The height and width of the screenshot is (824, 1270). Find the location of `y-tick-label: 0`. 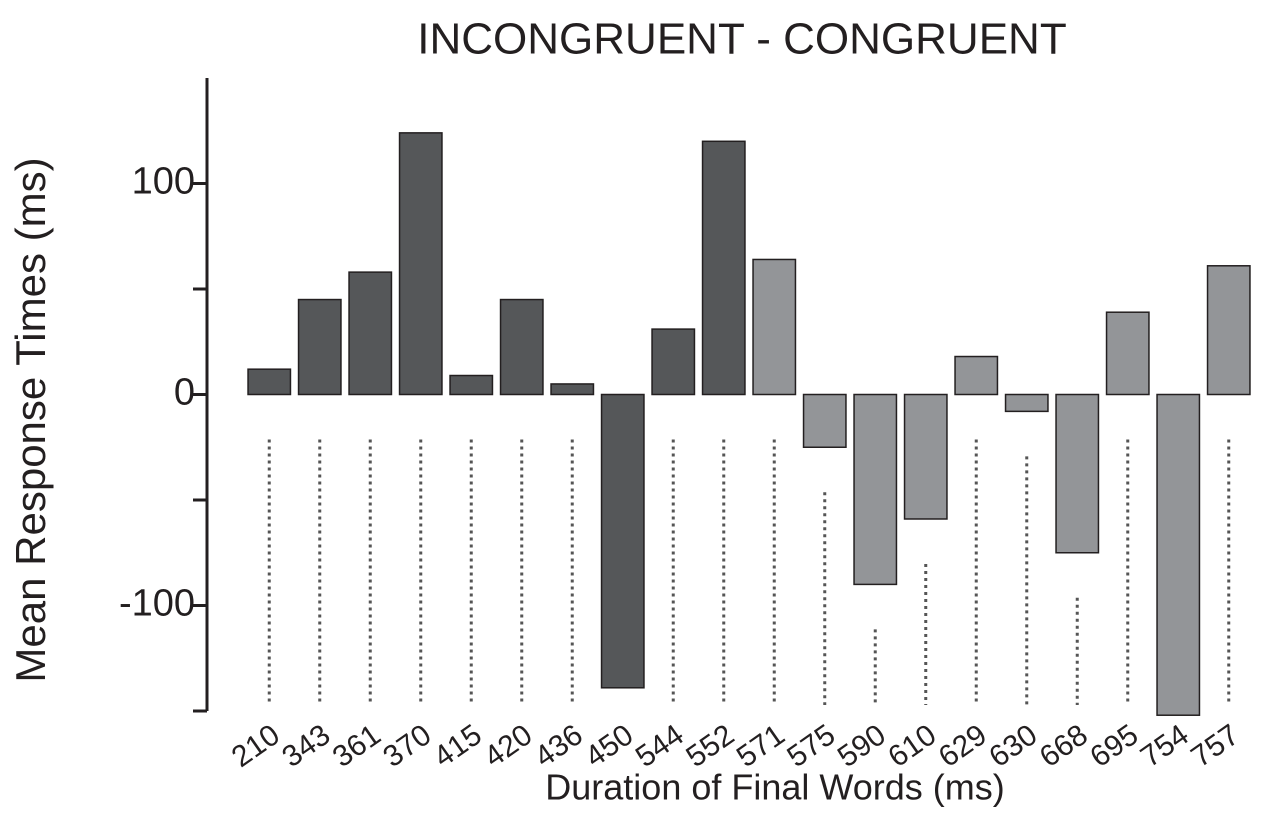

y-tick-label: 0 is located at coordinates (184, 393).